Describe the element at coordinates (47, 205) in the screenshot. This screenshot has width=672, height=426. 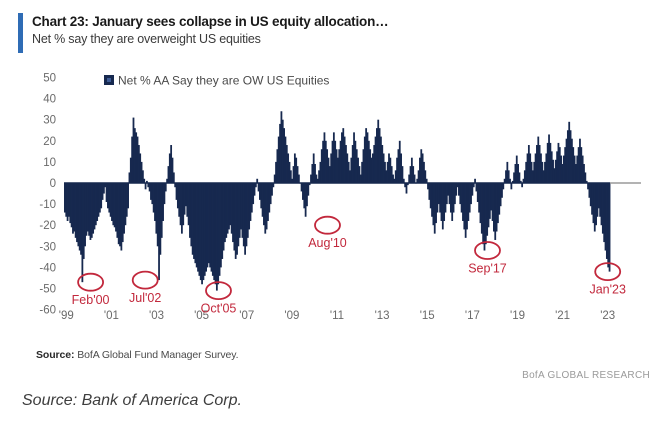
I see `y-tick-label: -10` at that location.